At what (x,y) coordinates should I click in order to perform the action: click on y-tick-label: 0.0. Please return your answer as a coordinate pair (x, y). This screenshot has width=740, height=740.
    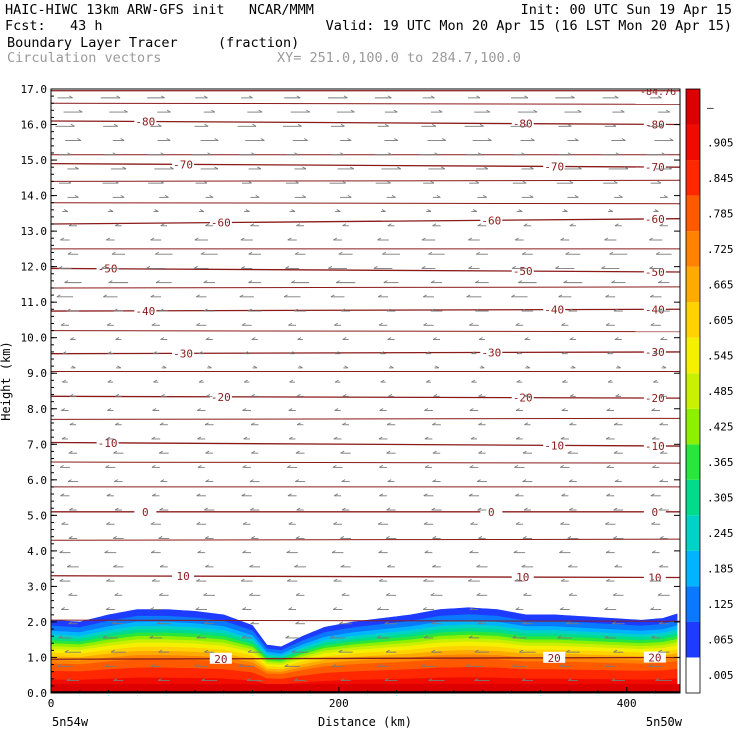
    Looking at the image, I should click on (37, 693).